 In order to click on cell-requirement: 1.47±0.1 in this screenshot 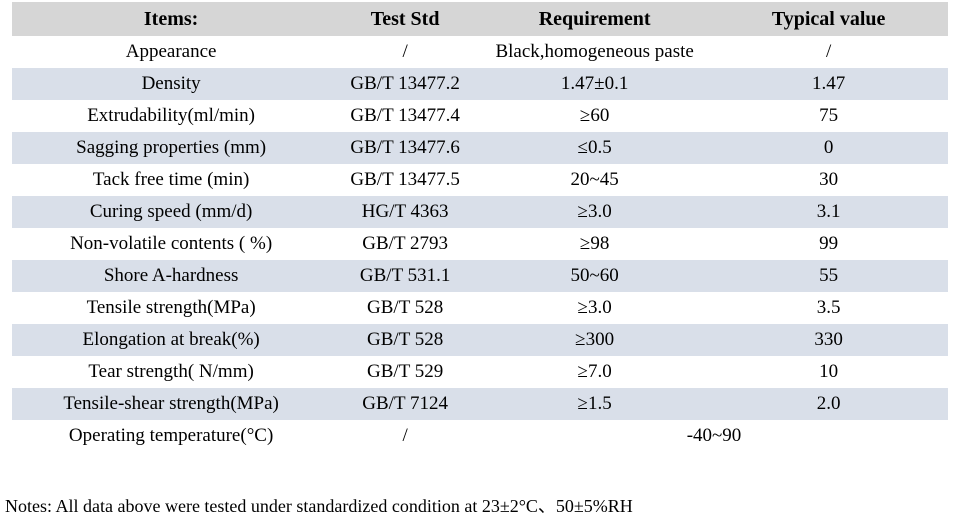, I will do `click(594, 84)`.